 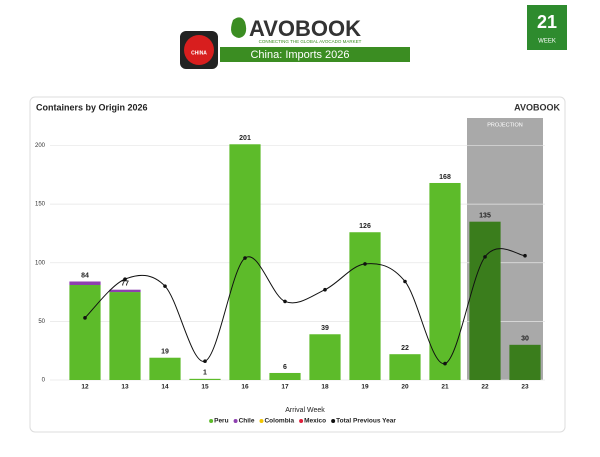 I want to click on projection-label: PROJECTION, so click(x=504, y=125).